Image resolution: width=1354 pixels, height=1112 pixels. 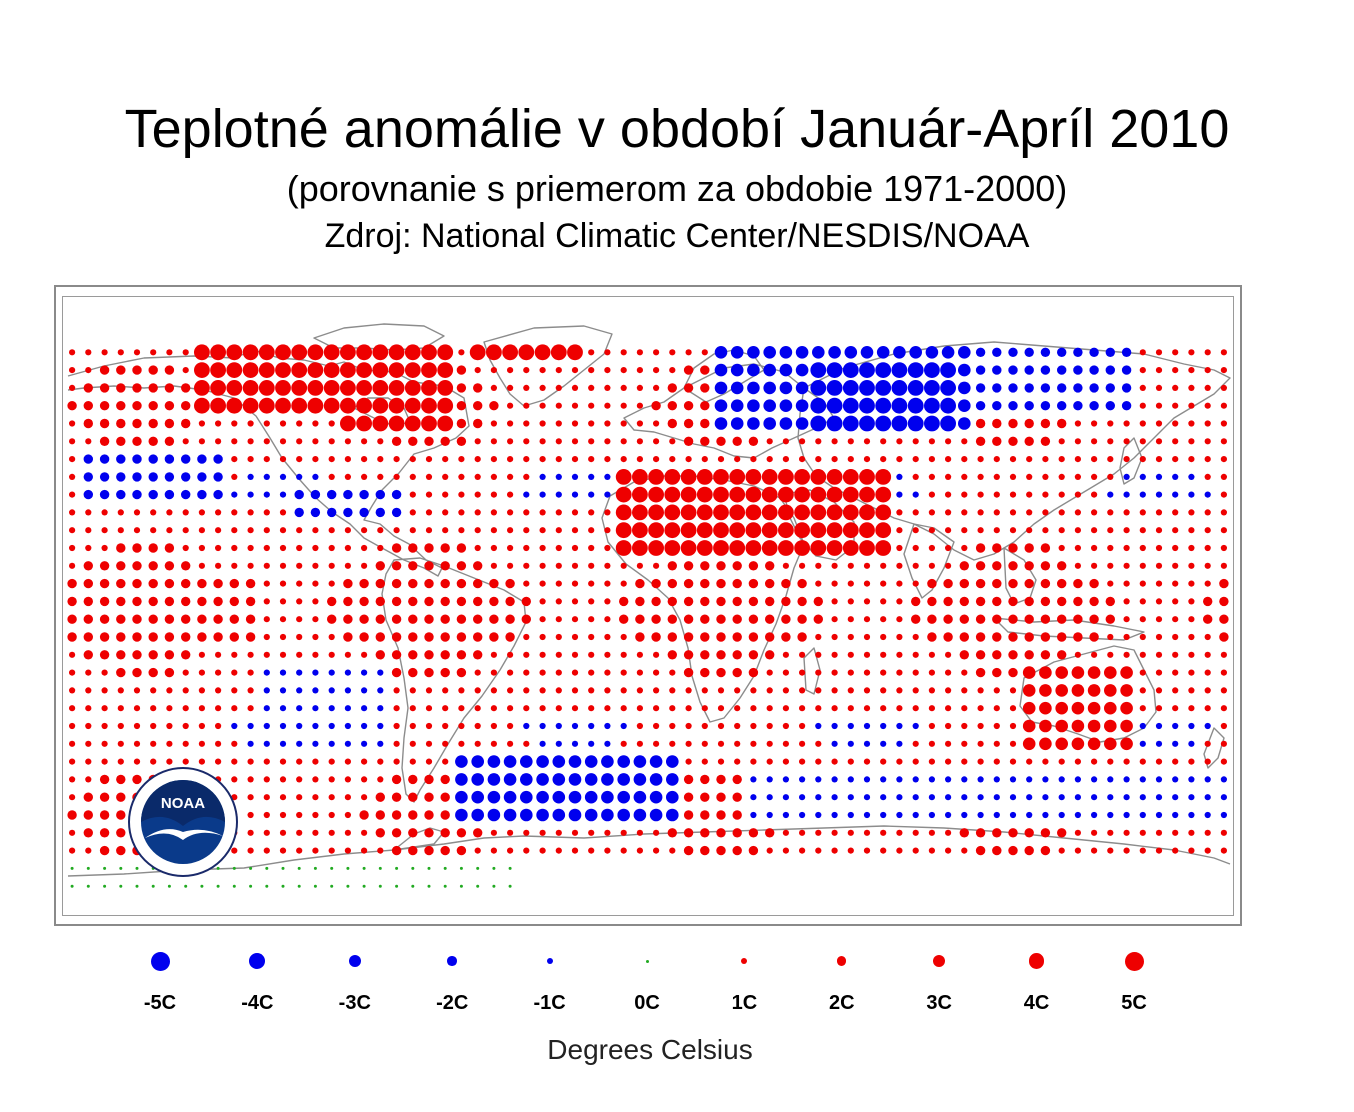 I want to click on legend-label: 0C, so click(x=647, y=1003).